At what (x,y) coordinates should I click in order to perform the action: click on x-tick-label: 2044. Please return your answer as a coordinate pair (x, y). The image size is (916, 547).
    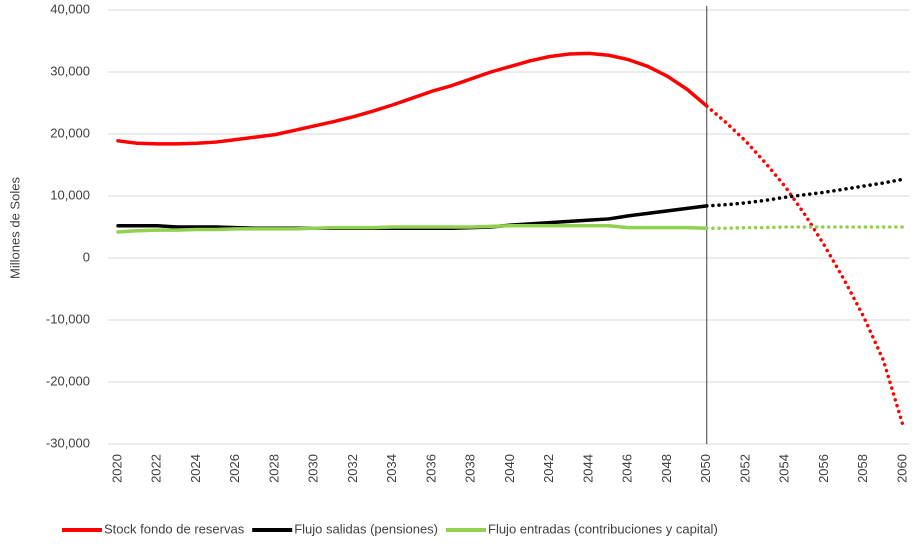
    Looking at the image, I should click on (587, 468).